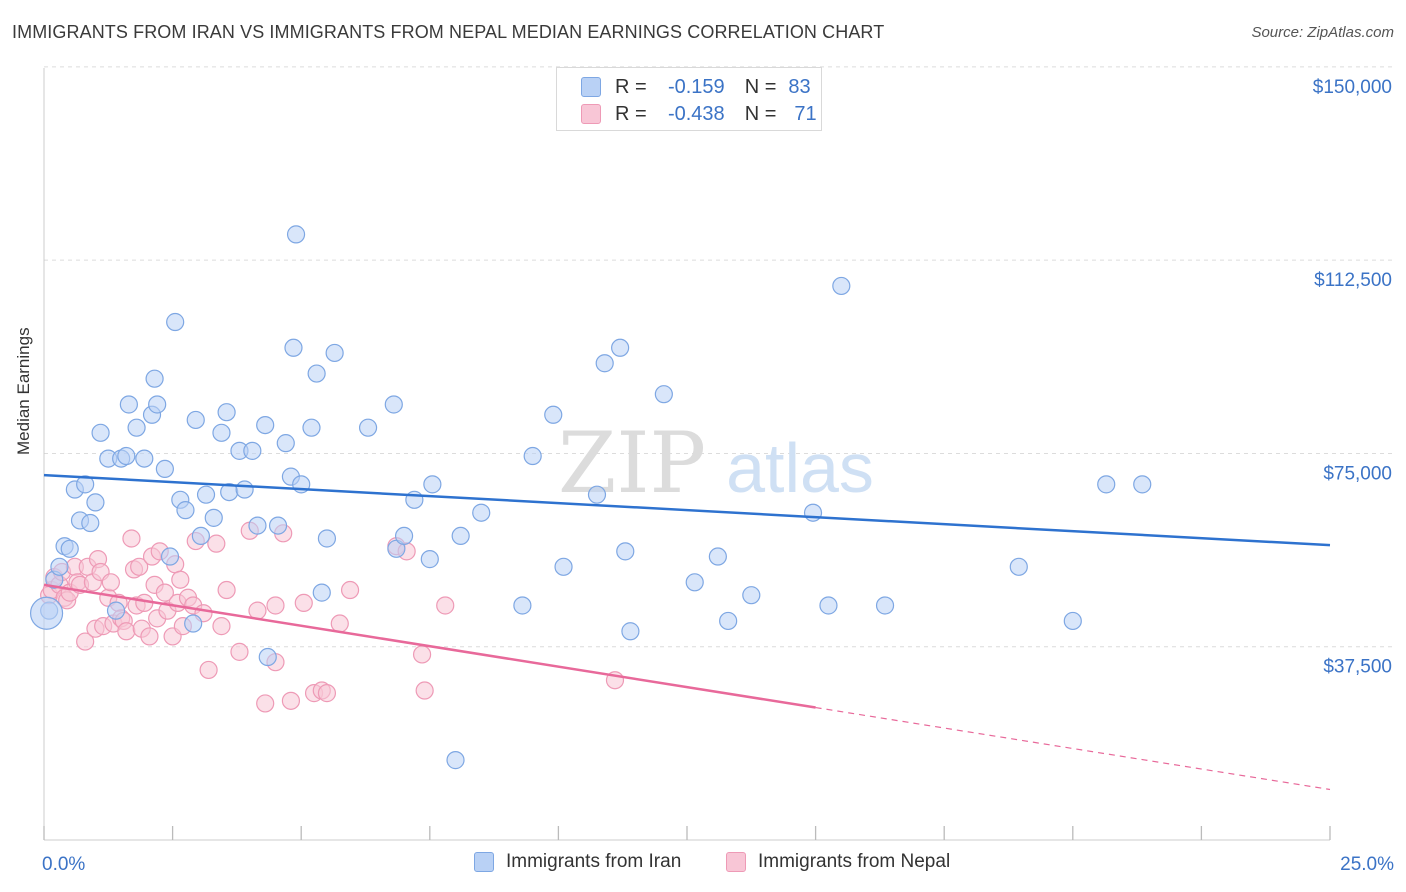  What do you see at coordinates (23, 391) in the screenshot?
I see `y-axis-label: Median Earnings` at bounding box center [23, 391].